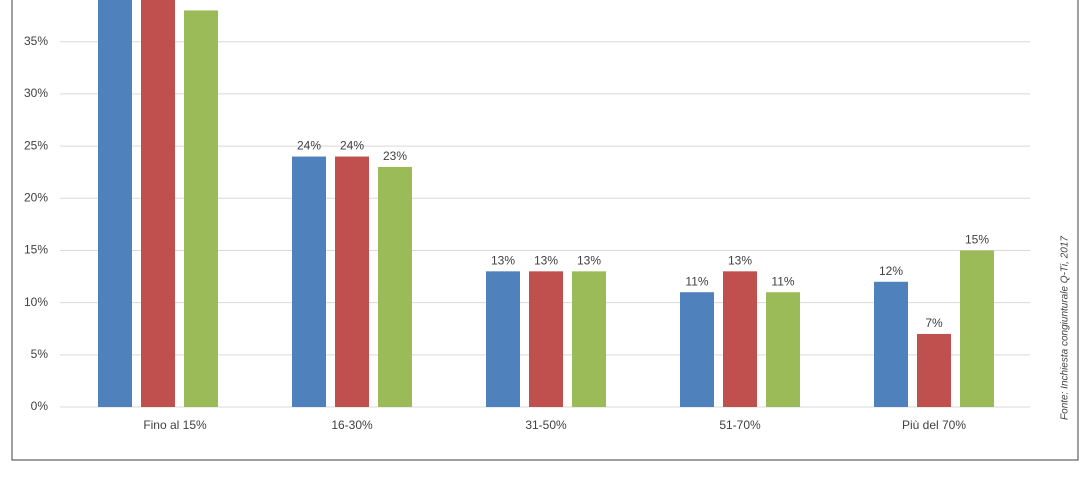 The image size is (1080, 481). I want to click on y-tick-label: 20%, so click(36, 197).